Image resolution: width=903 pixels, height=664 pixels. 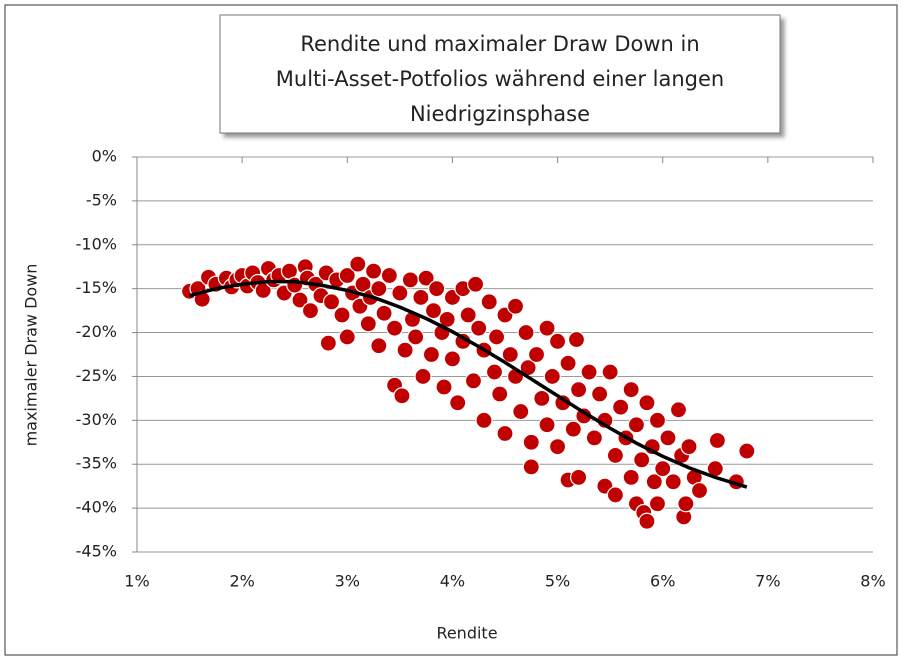 What do you see at coordinates (96, 463) in the screenshot?
I see `y-tick-label: -35%` at bounding box center [96, 463].